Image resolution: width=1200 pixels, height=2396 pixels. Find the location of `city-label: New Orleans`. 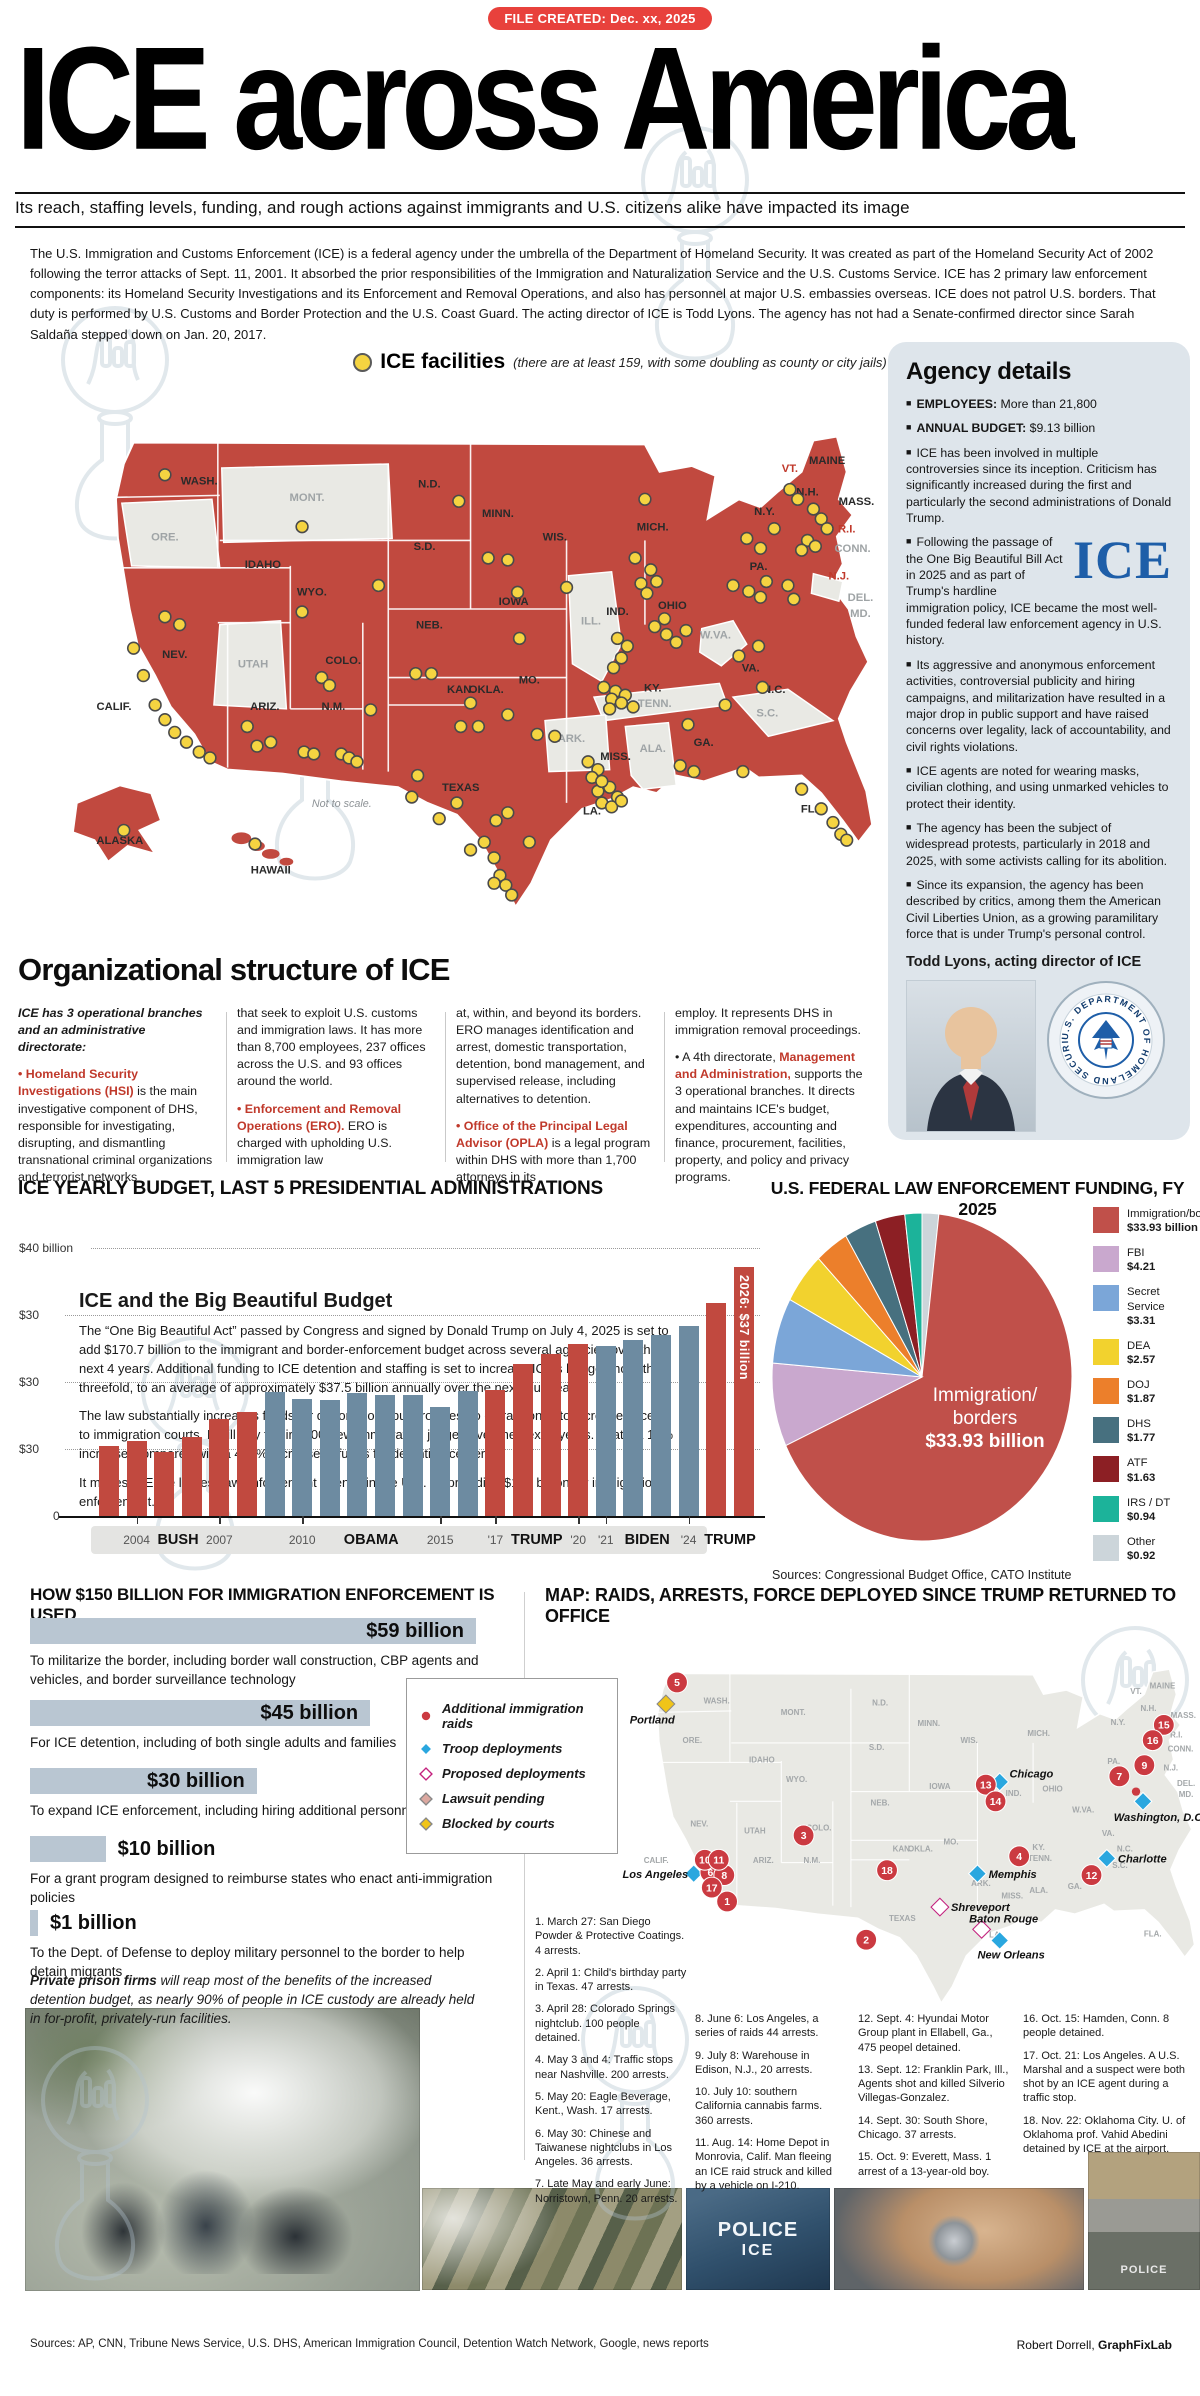

city-label: New Orleans is located at coordinates (1010, 1956).